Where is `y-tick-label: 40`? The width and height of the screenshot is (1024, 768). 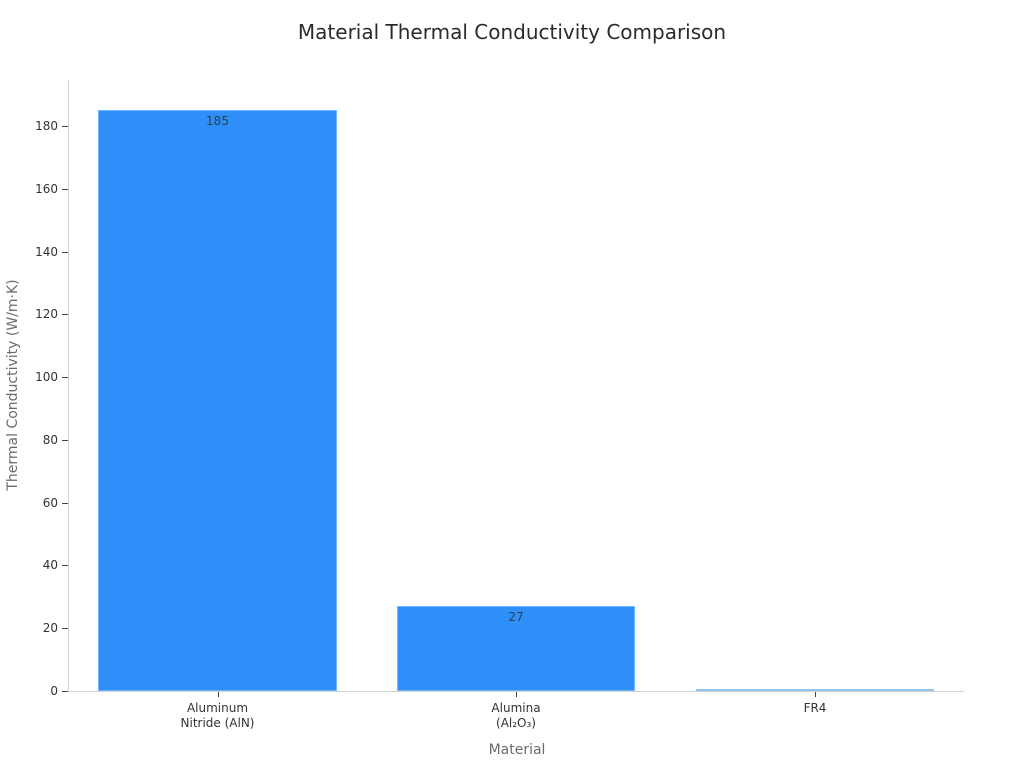 y-tick-label: 40 is located at coordinates (50, 565).